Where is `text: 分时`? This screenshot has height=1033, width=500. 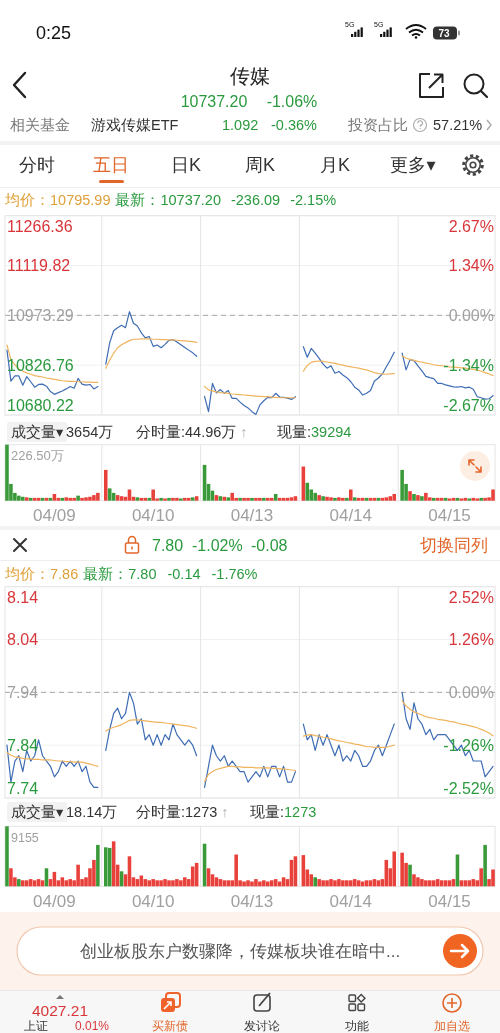 text: 分时 is located at coordinates (37, 165).